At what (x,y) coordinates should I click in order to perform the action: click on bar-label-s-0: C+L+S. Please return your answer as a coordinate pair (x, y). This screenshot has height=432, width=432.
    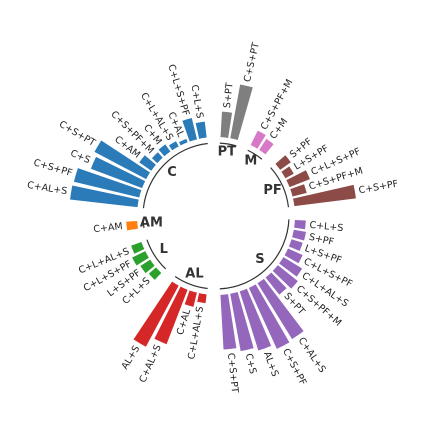
    Looking at the image, I should click on (326, 227).